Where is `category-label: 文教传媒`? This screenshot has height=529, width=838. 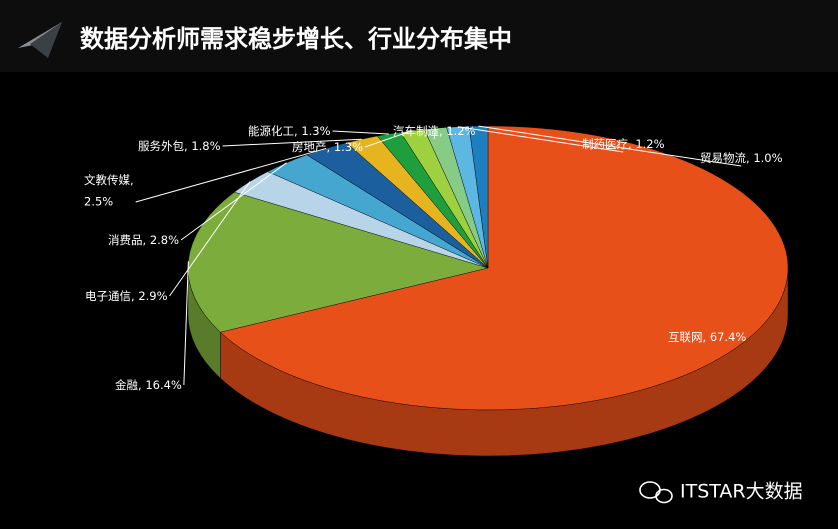
category-label: 文教传媒 is located at coordinates (107, 180).